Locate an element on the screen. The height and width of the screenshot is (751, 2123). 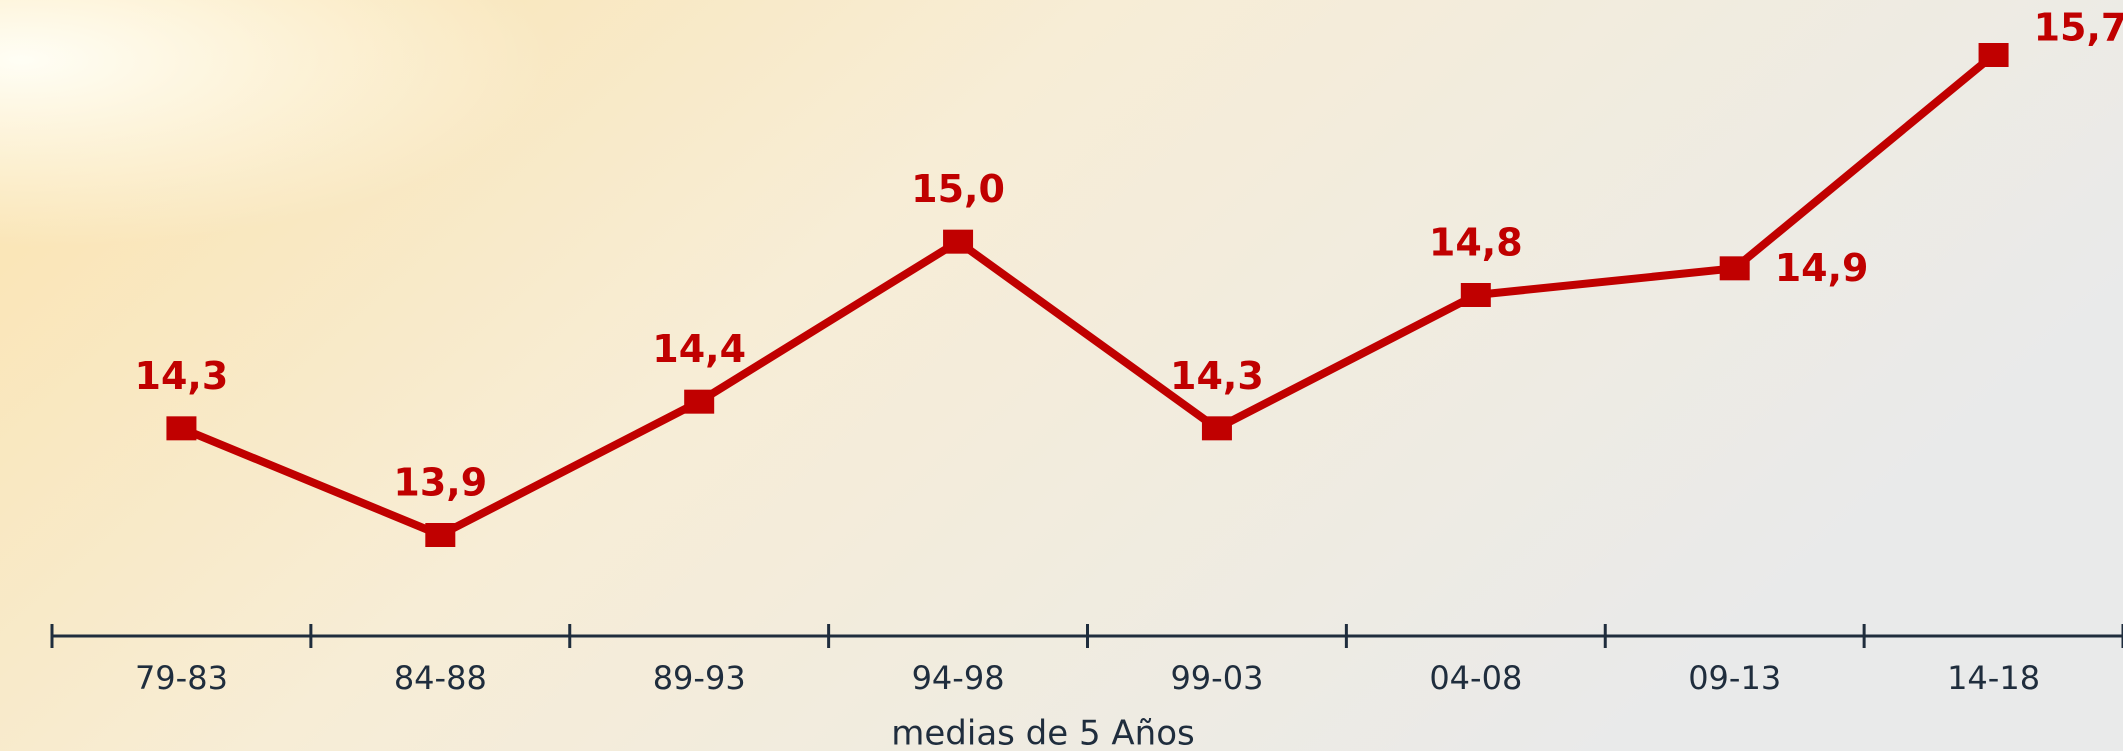
x-tick-label: 99-03 is located at coordinates (1216, 678).